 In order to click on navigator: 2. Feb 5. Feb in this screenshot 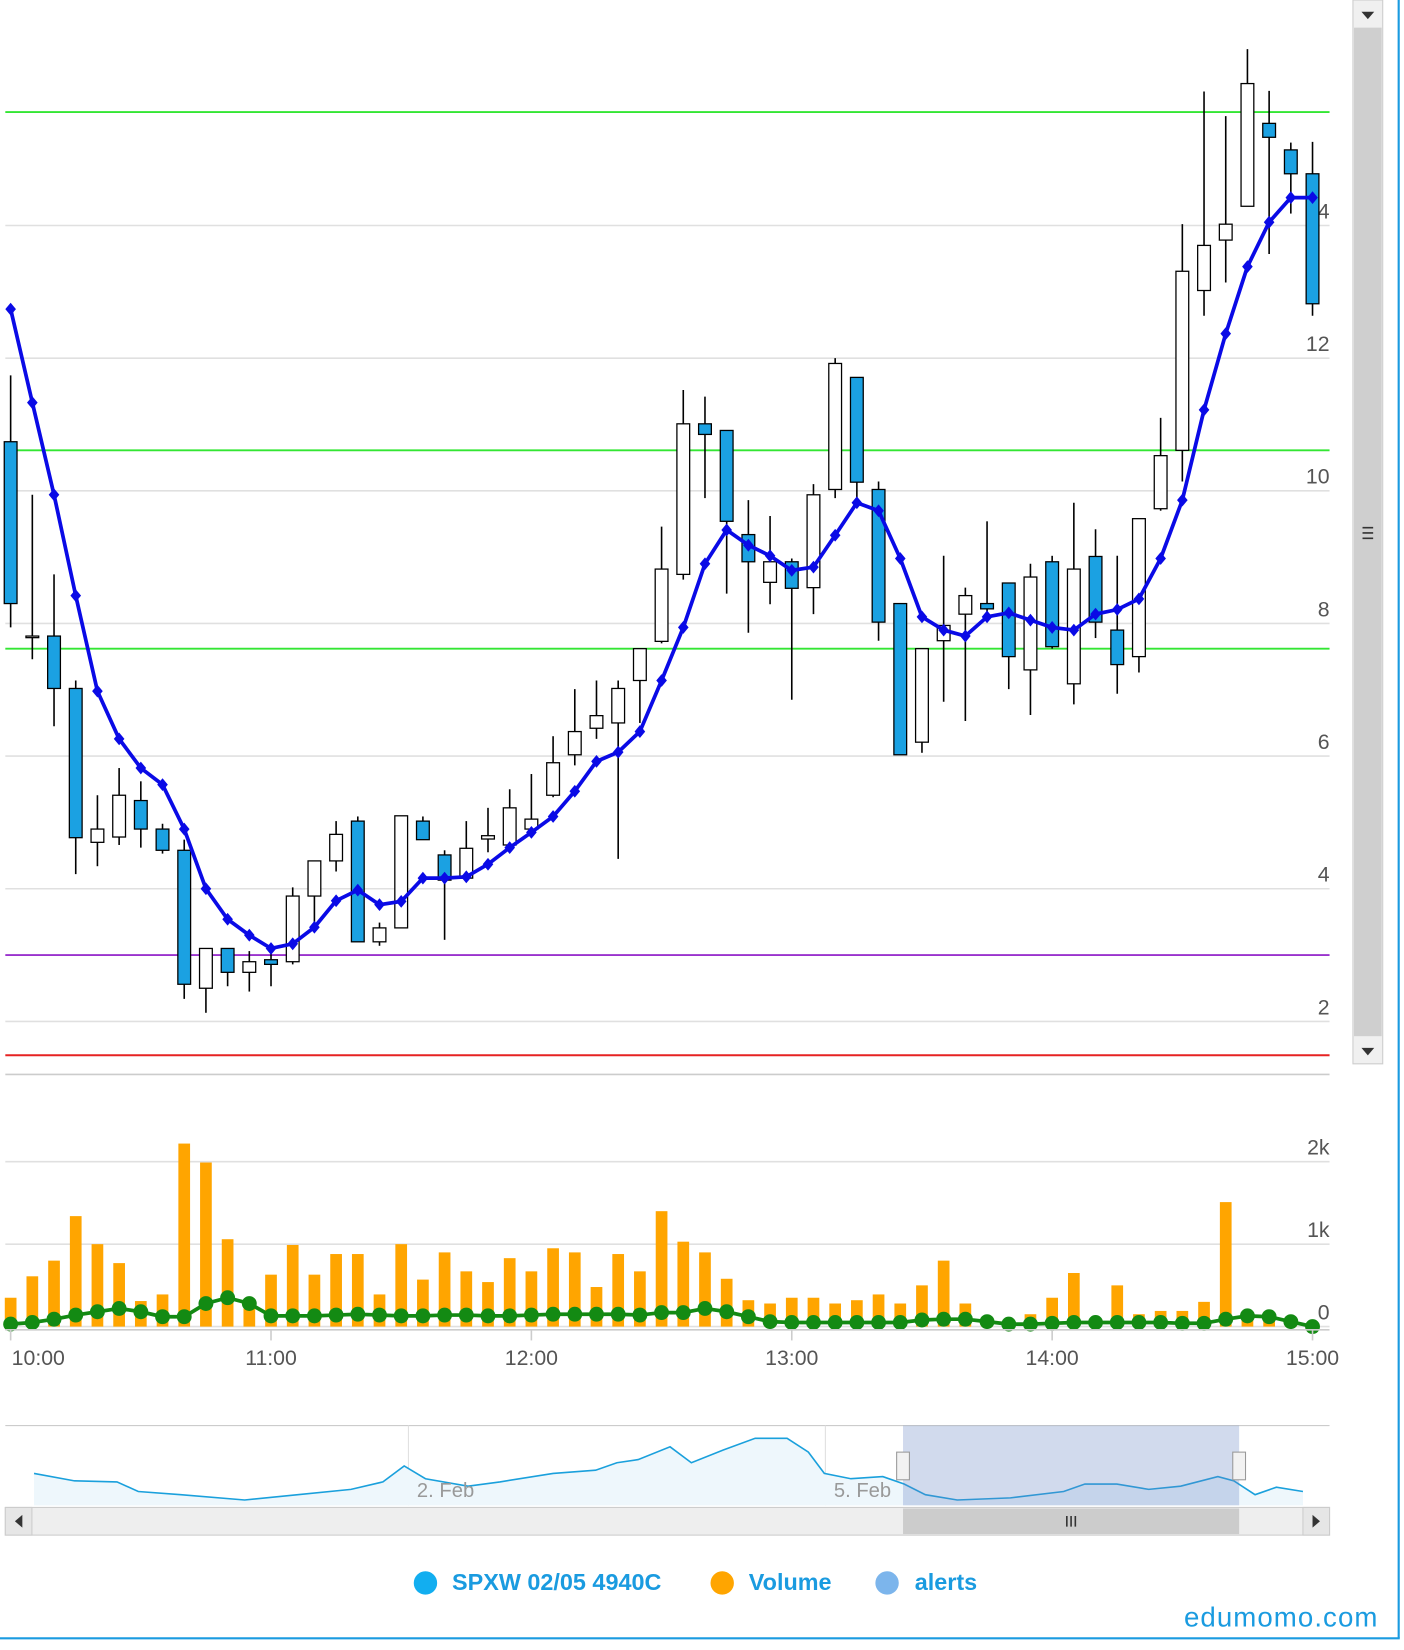, I will do `click(667, 1480)`.